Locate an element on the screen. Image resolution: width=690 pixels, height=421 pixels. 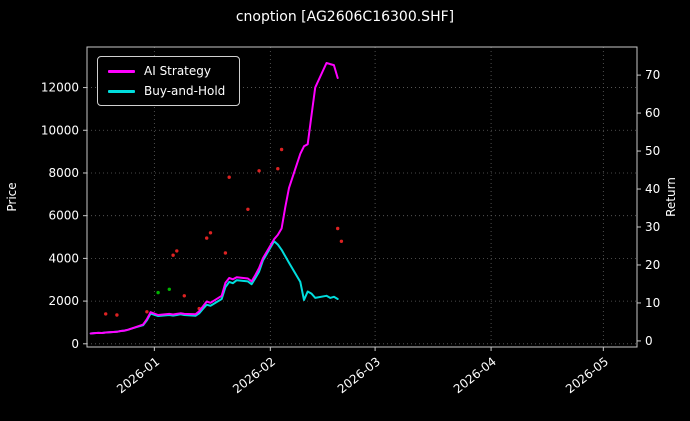
price-tick-label: 0 is located at coordinates (75, 344).